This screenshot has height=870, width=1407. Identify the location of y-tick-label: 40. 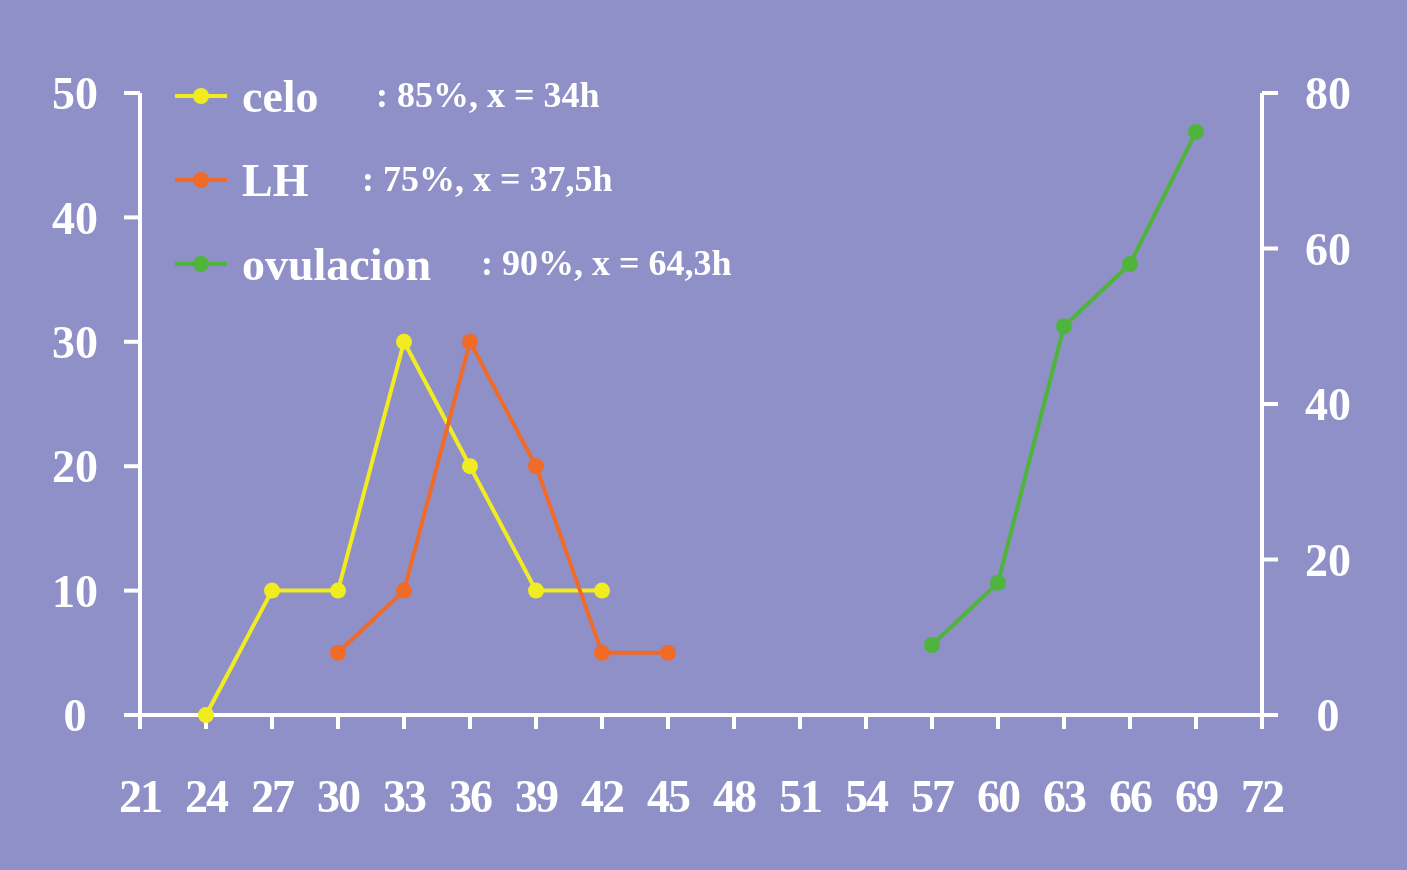
(75, 218).